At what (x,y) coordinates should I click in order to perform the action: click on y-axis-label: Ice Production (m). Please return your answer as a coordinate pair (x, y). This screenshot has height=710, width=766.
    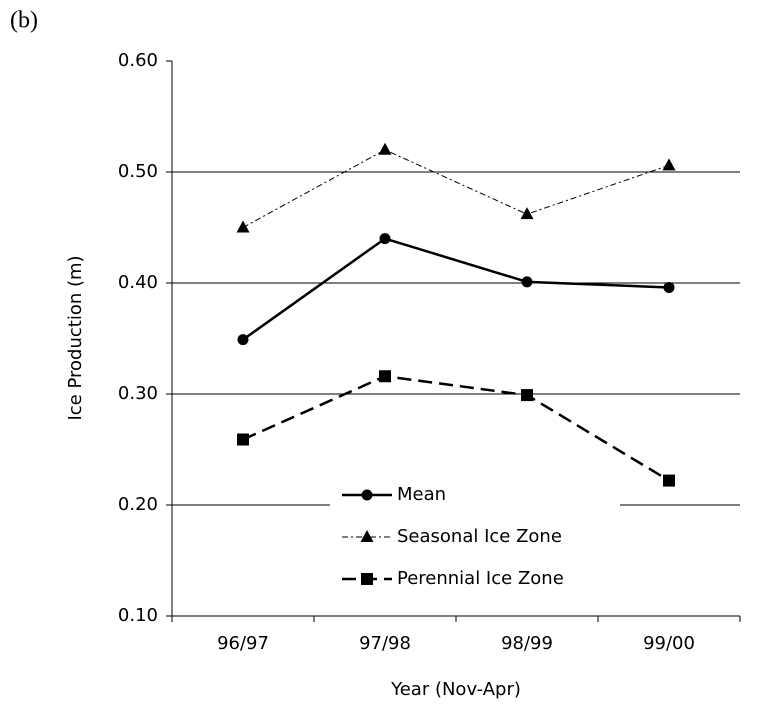
    Looking at the image, I should click on (75, 337).